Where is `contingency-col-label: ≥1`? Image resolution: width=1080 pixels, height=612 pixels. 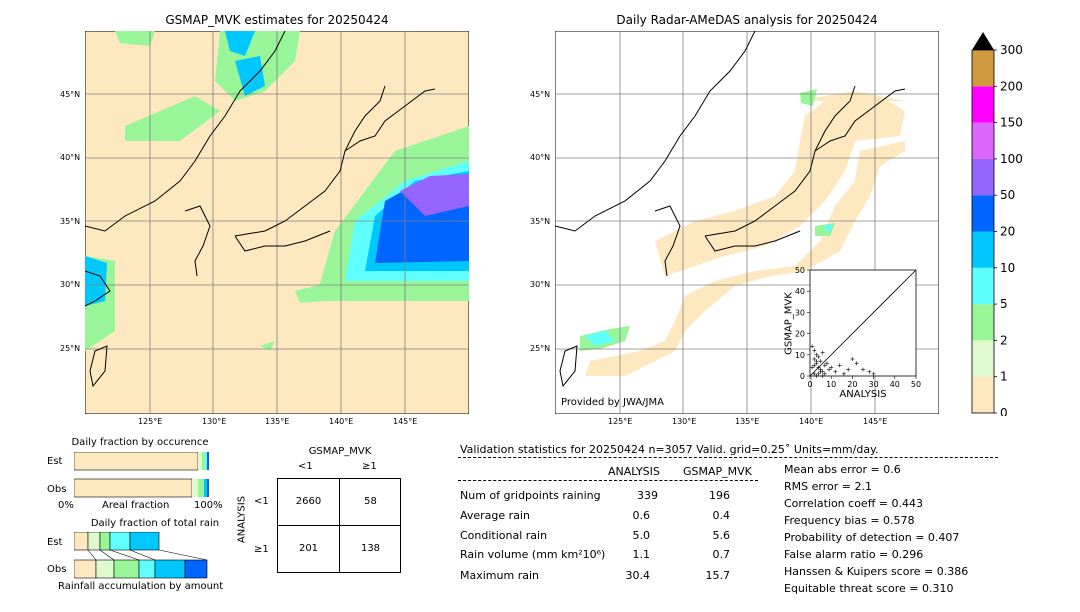
contingency-col-label: ≥1 is located at coordinates (369, 466).